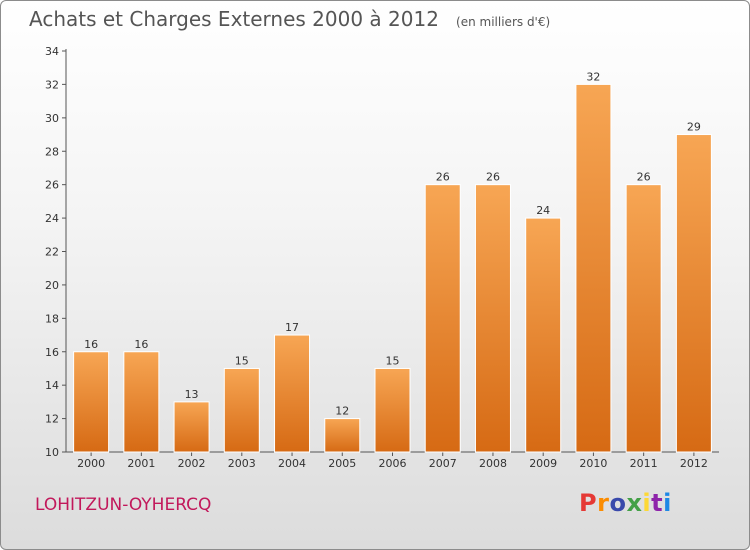  Describe the element at coordinates (694, 127) in the screenshot. I see `value-label-2012: 29` at that location.